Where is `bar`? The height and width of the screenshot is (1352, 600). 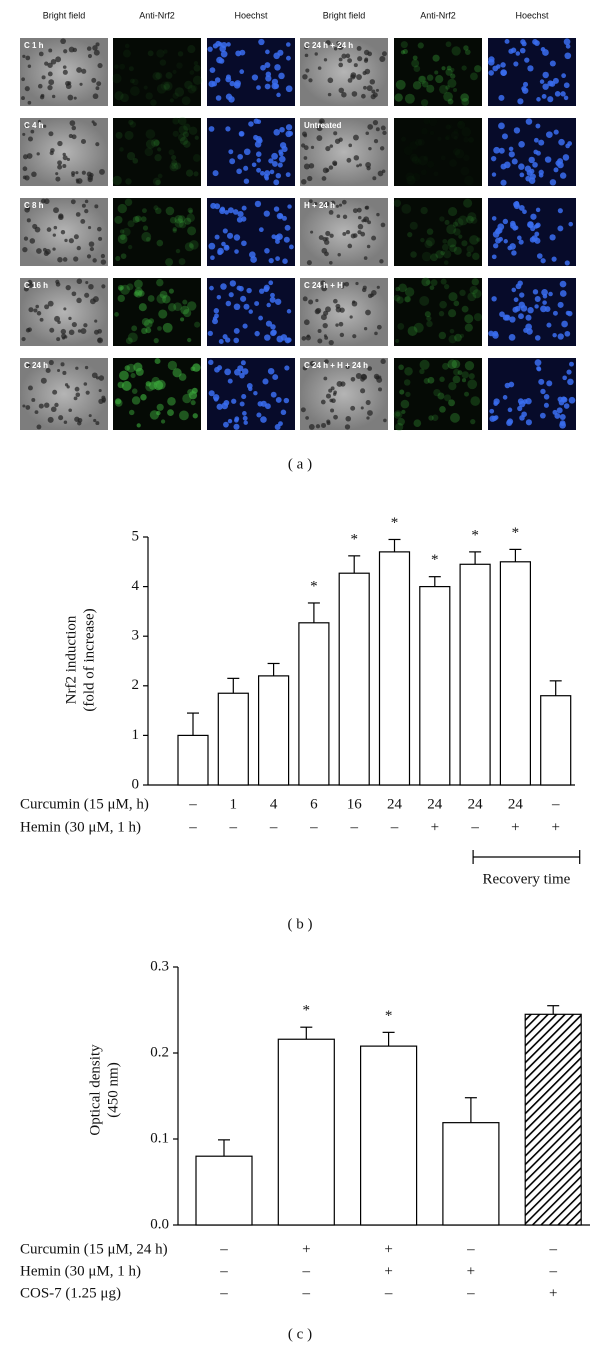 bar is located at coordinates (435, 685).